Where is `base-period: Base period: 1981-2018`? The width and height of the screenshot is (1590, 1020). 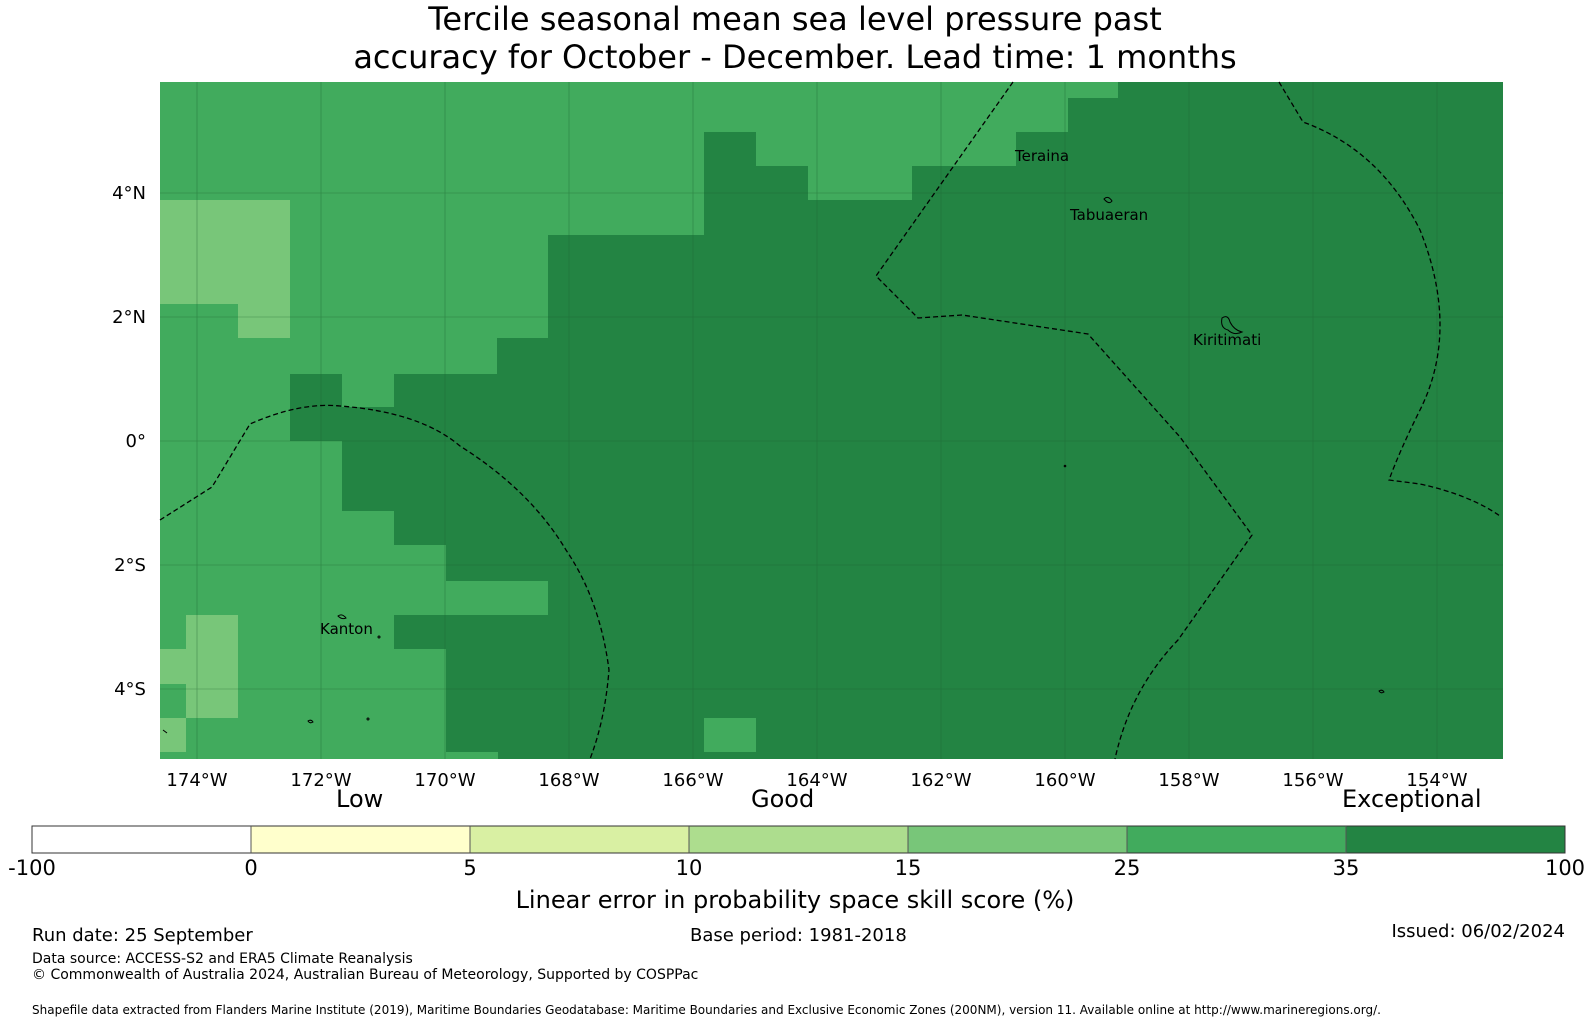 base-period: Base period: 1981-2018 is located at coordinates (798, 935).